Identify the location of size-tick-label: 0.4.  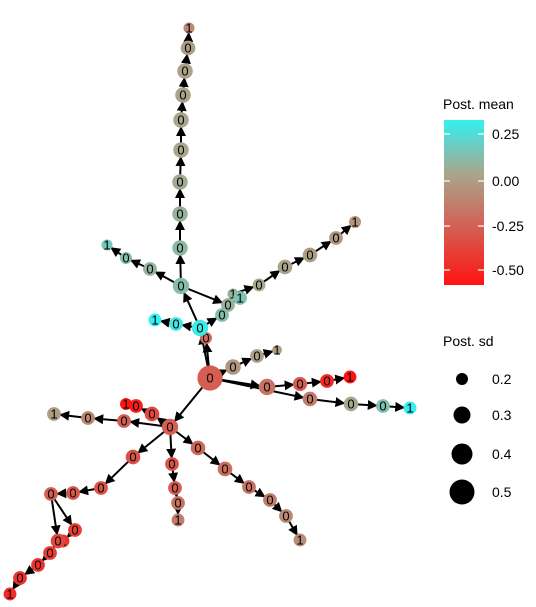
(502, 454).